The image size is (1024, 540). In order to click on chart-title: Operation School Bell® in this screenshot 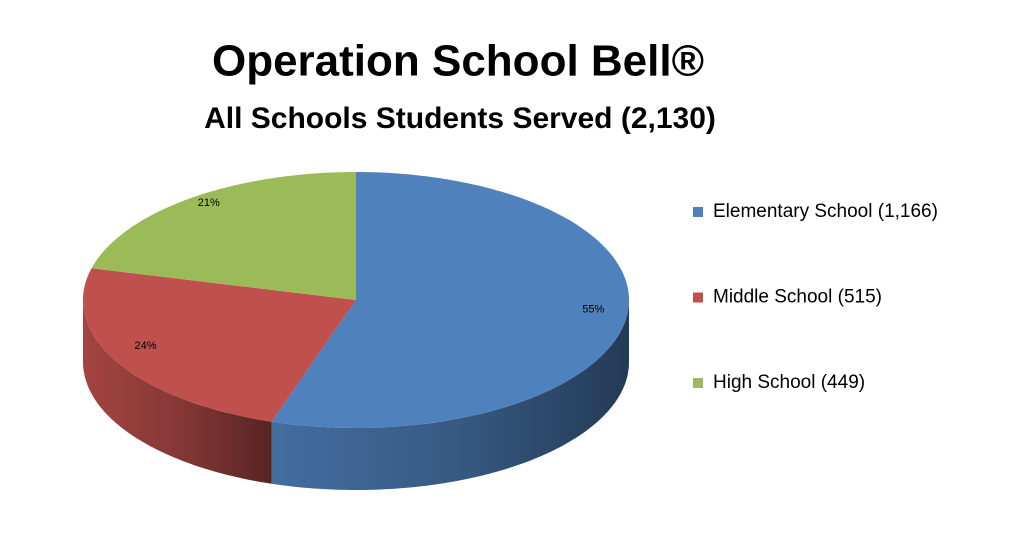, I will do `click(458, 61)`.